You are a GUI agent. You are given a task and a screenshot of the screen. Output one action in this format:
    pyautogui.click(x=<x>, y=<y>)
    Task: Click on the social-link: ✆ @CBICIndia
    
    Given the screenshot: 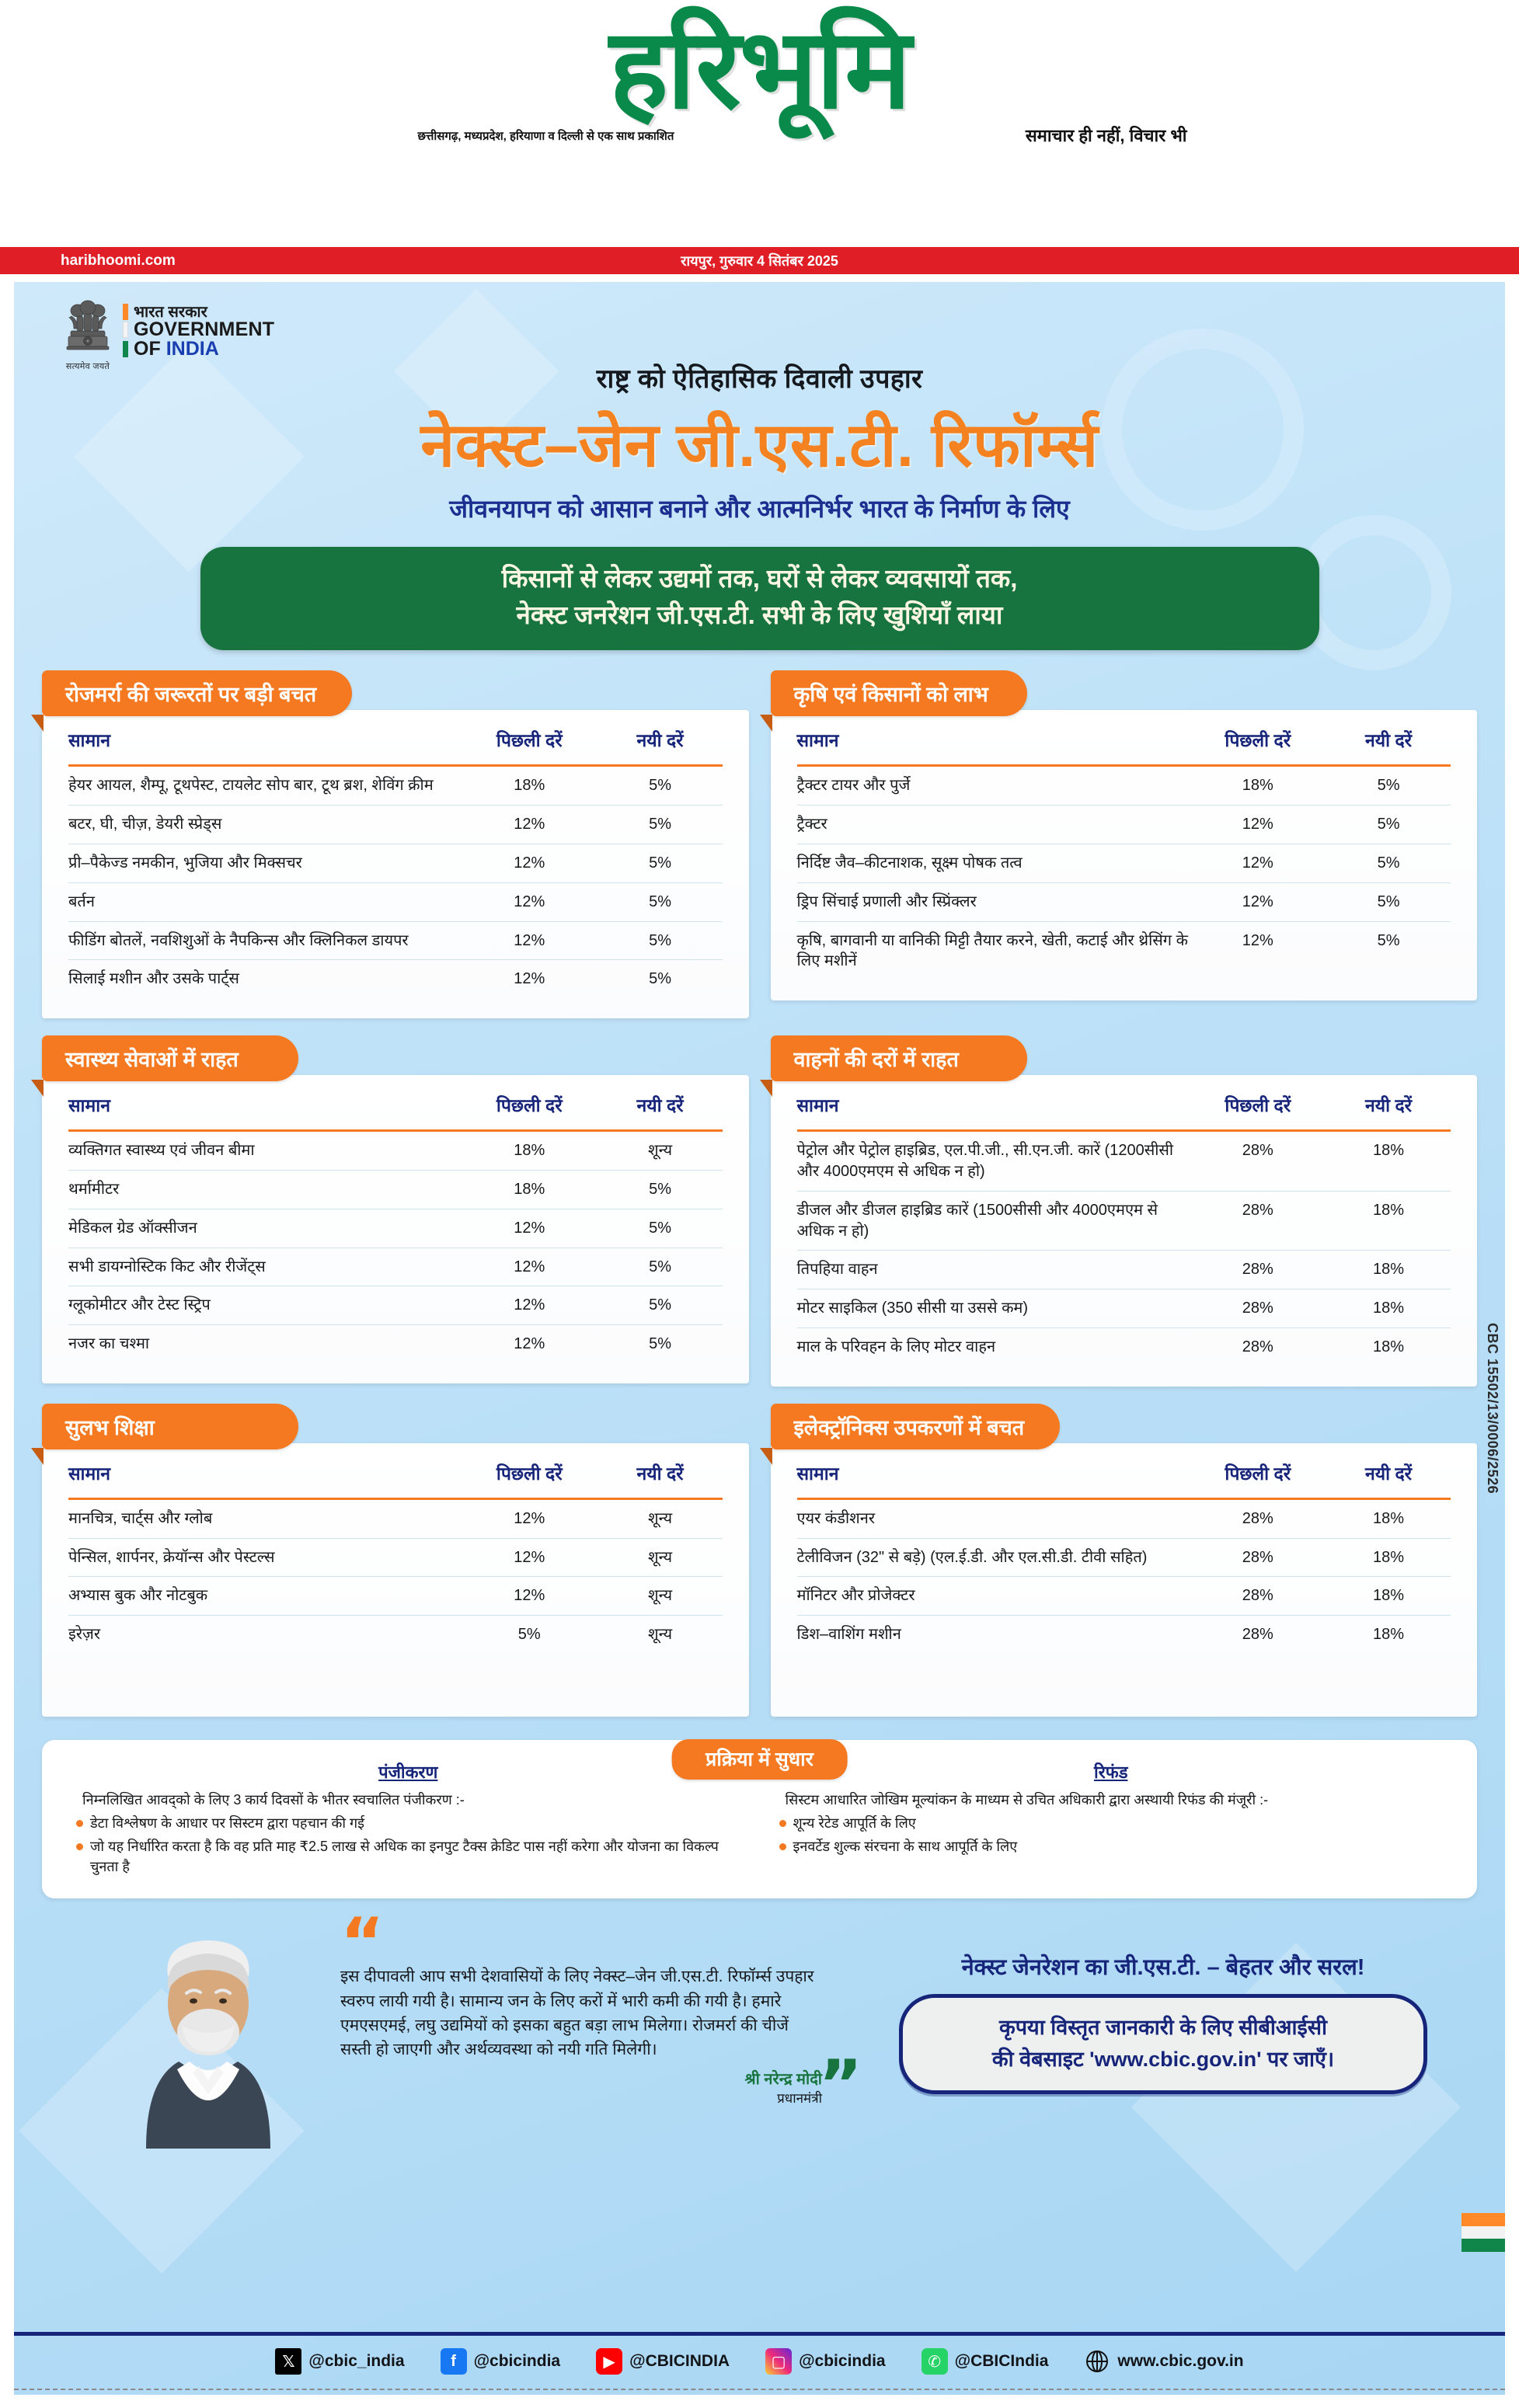 What is the action you would take?
    pyautogui.click(x=985, y=2361)
    